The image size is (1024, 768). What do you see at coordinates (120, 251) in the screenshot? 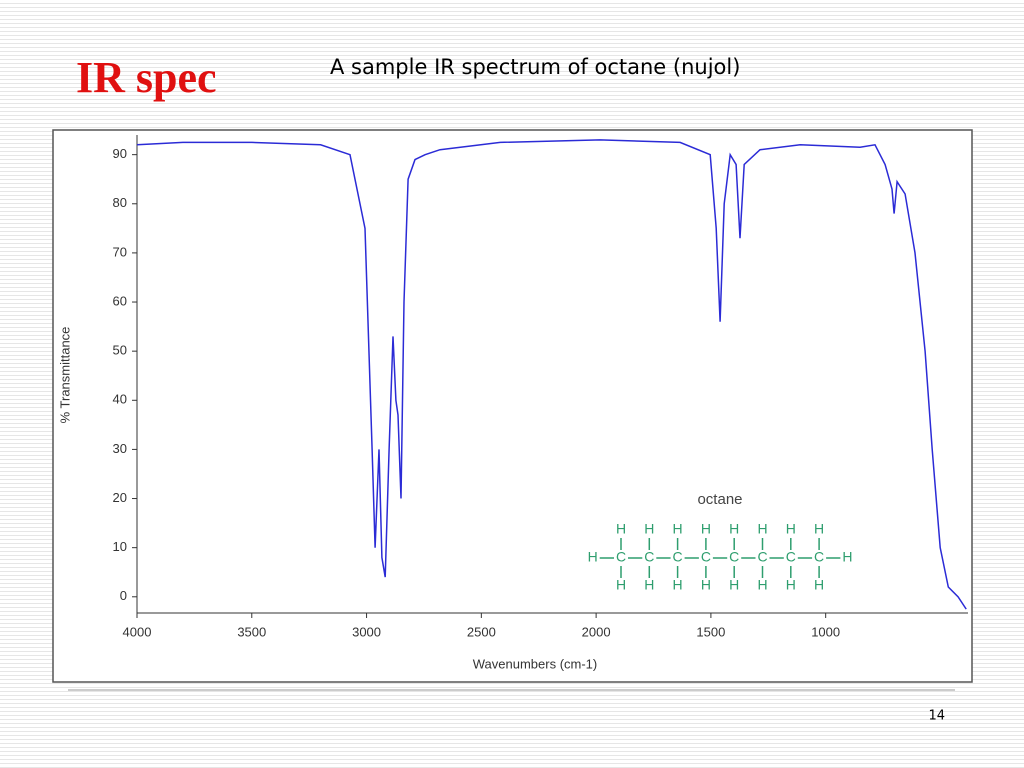
I see `y-tick-label: 70` at bounding box center [120, 251].